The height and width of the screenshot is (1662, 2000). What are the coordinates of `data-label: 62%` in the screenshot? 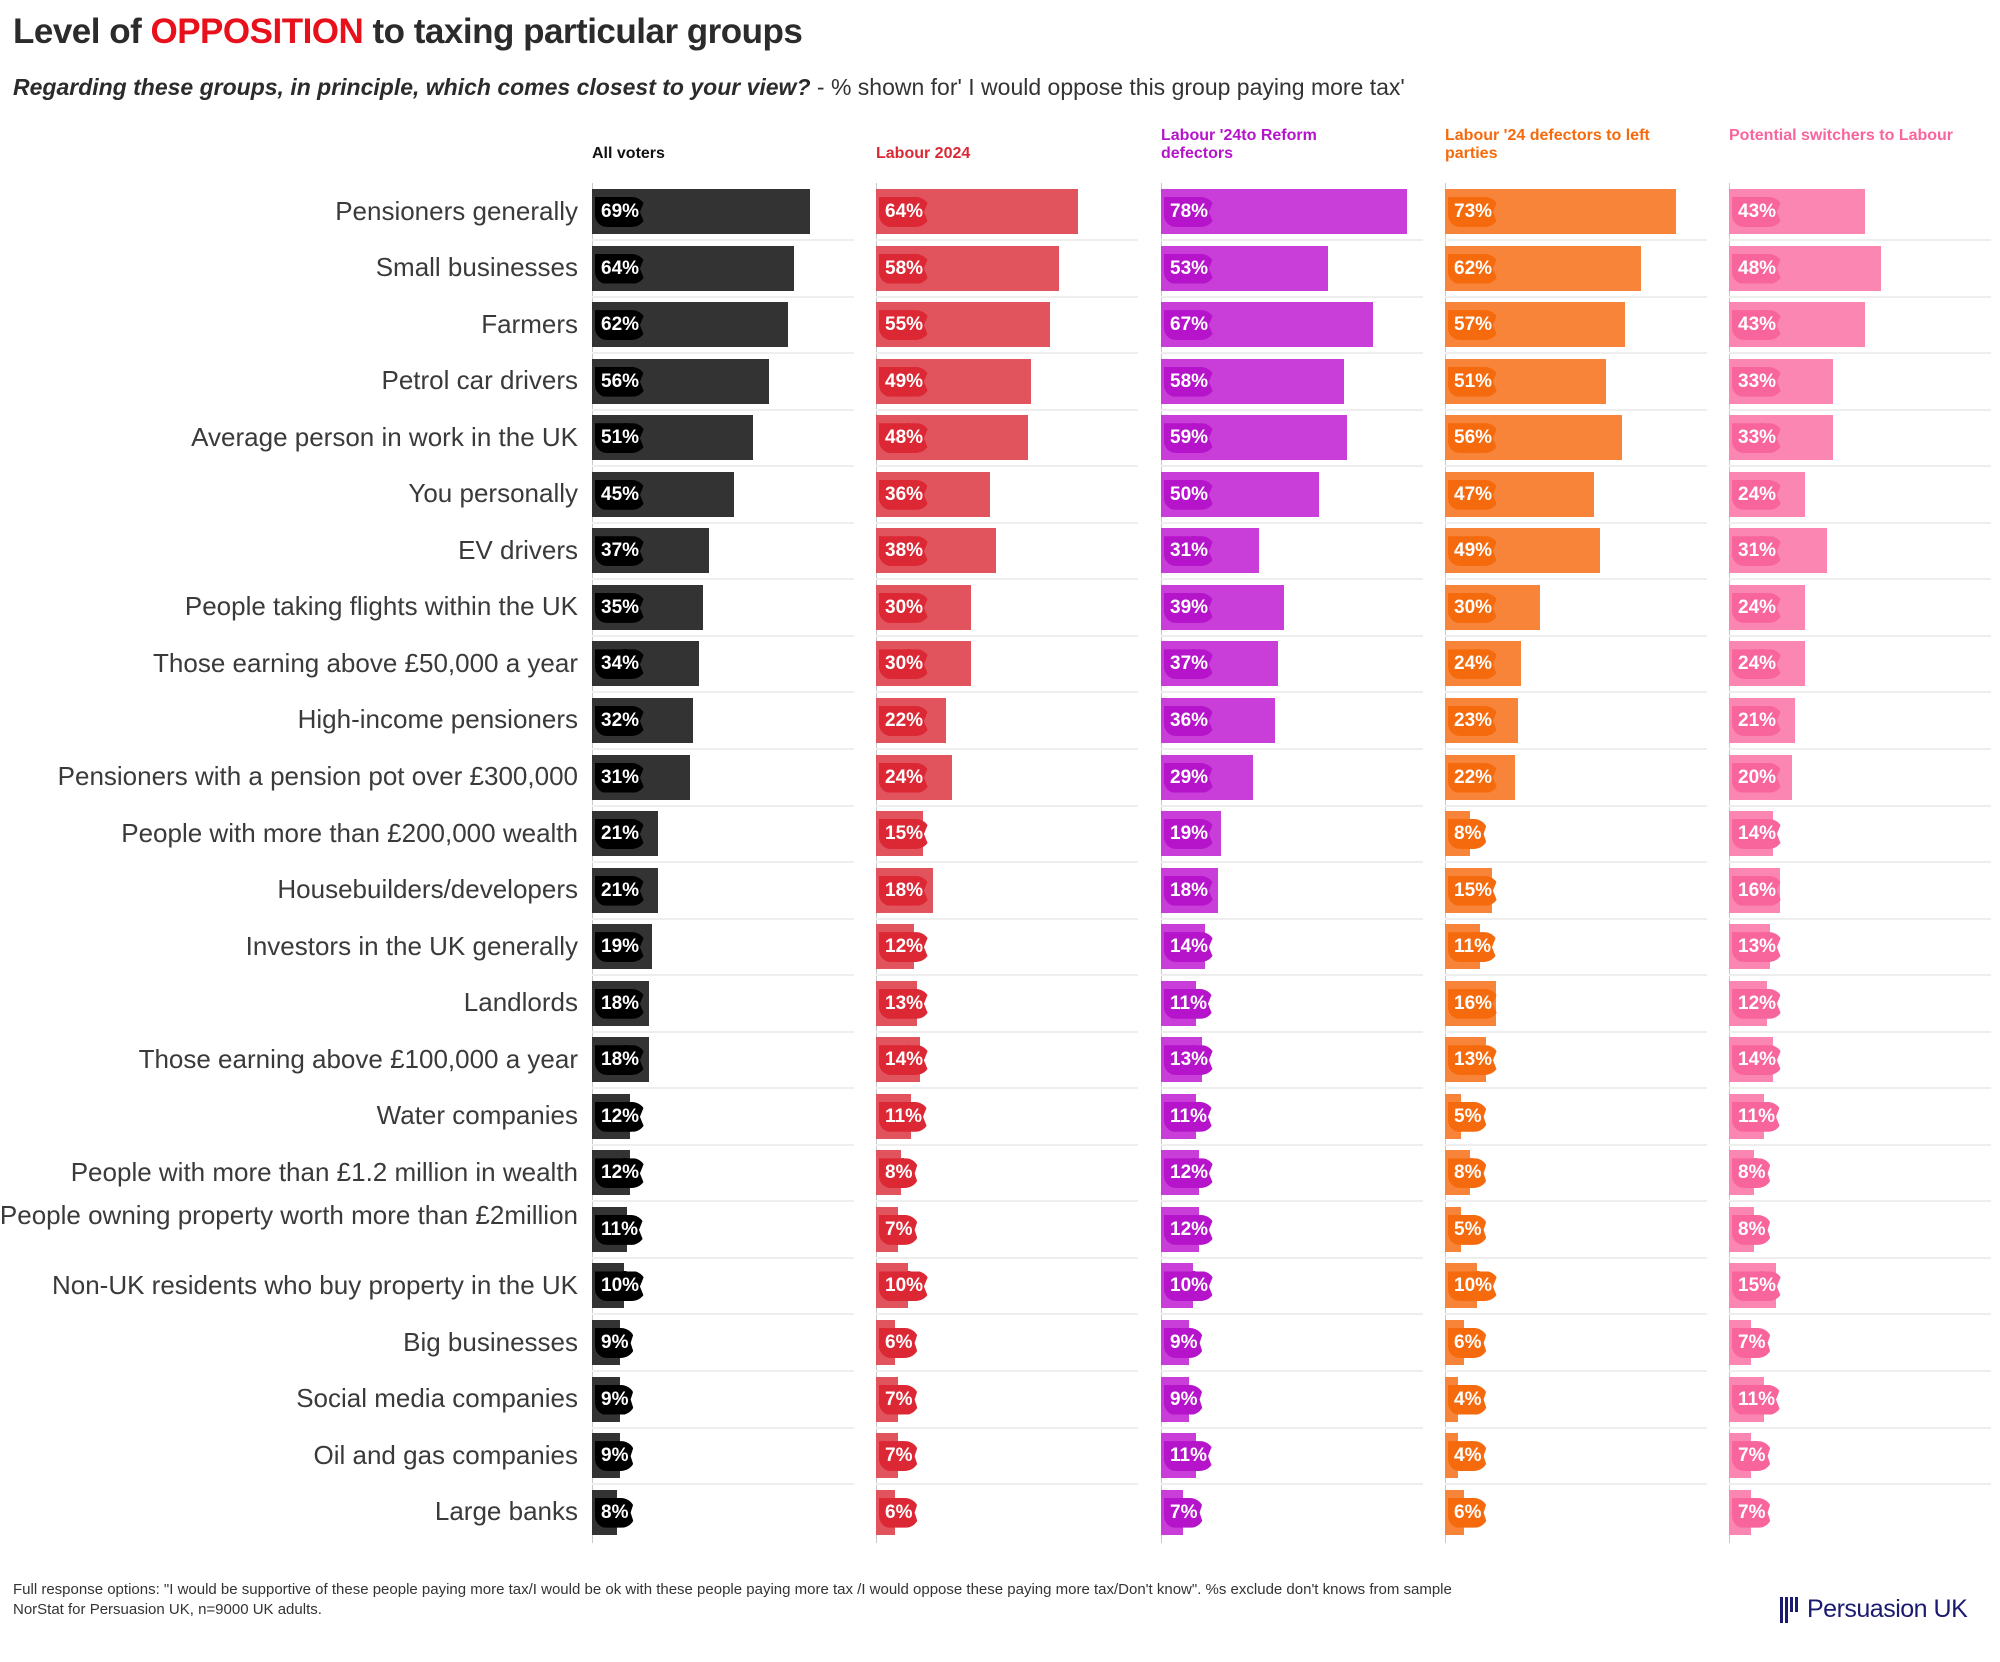 It's located at (621, 325).